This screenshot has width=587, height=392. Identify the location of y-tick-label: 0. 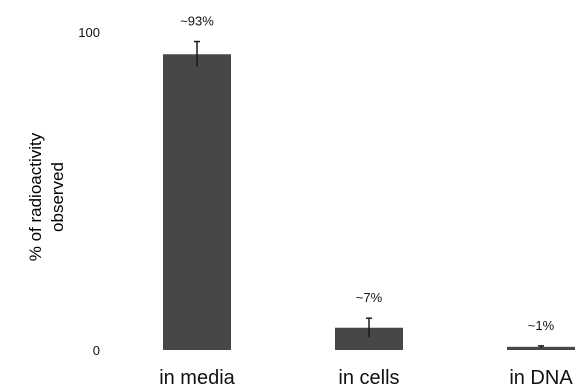
(96, 350).